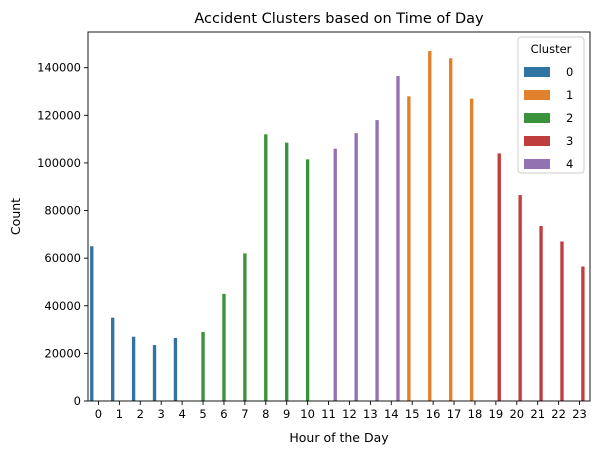 The width and height of the screenshot is (597, 455). What do you see at coordinates (77, 401) in the screenshot?
I see `y-tick-label: 0` at bounding box center [77, 401].